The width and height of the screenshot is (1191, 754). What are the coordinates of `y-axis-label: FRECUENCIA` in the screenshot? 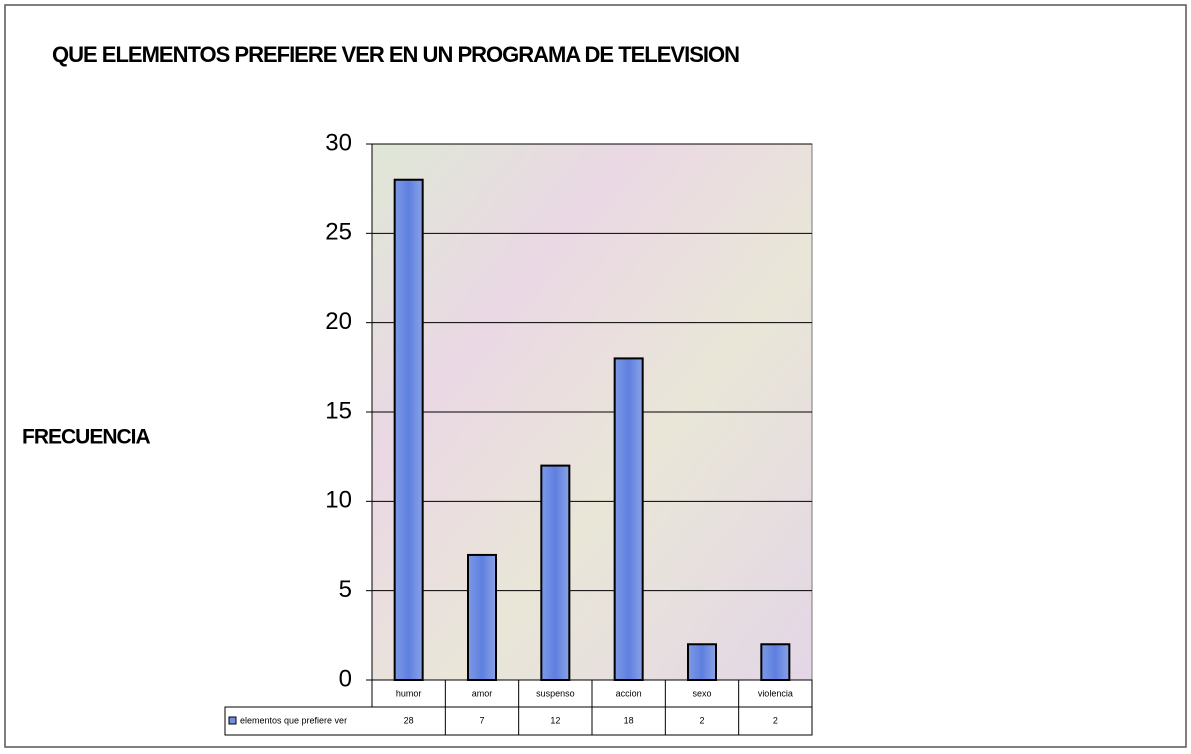 It's located at (86, 437).